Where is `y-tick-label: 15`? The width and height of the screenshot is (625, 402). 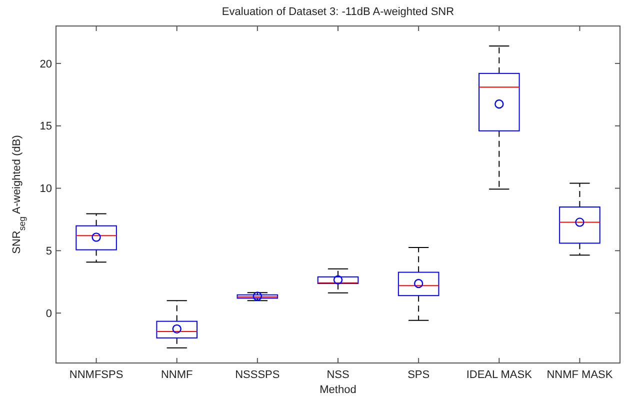
y-tick-label: 15 is located at coordinates (46, 126).